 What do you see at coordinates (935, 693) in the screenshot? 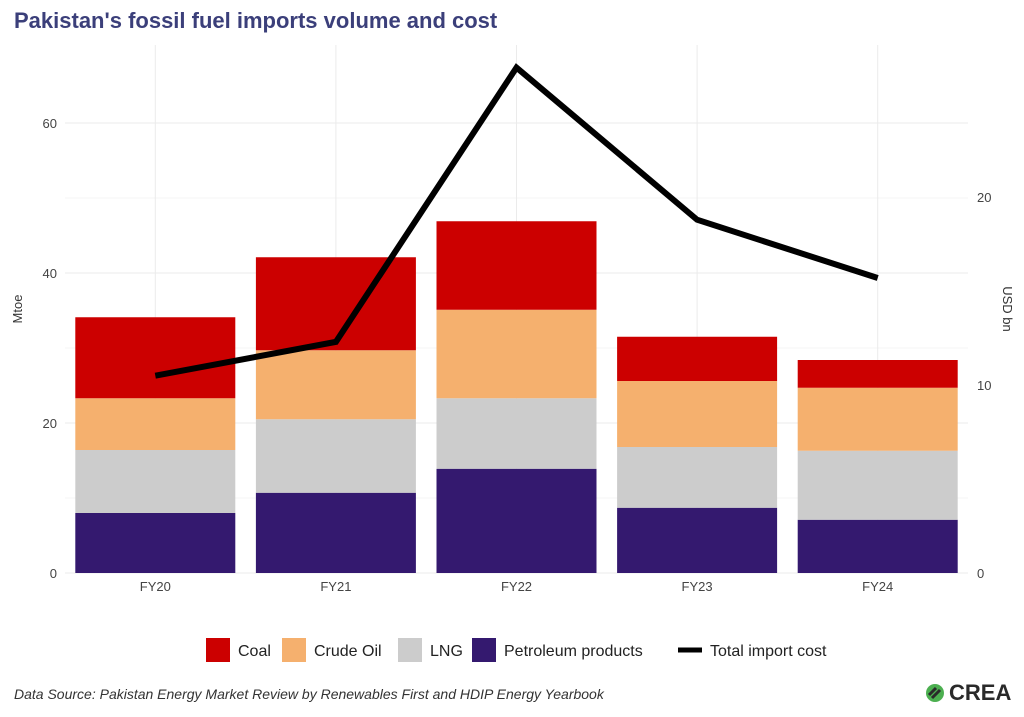
I see `crea-logo-icon` at bounding box center [935, 693].